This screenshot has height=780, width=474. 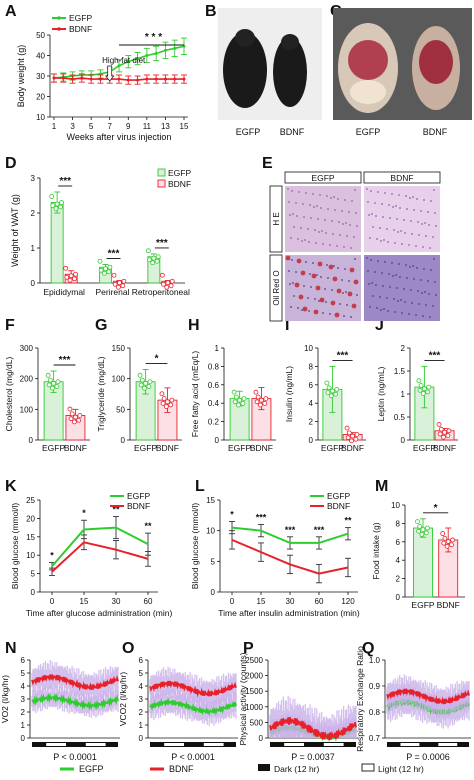 I want to click on panel-k-series-line-bdnf, so click(x=100, y=557).